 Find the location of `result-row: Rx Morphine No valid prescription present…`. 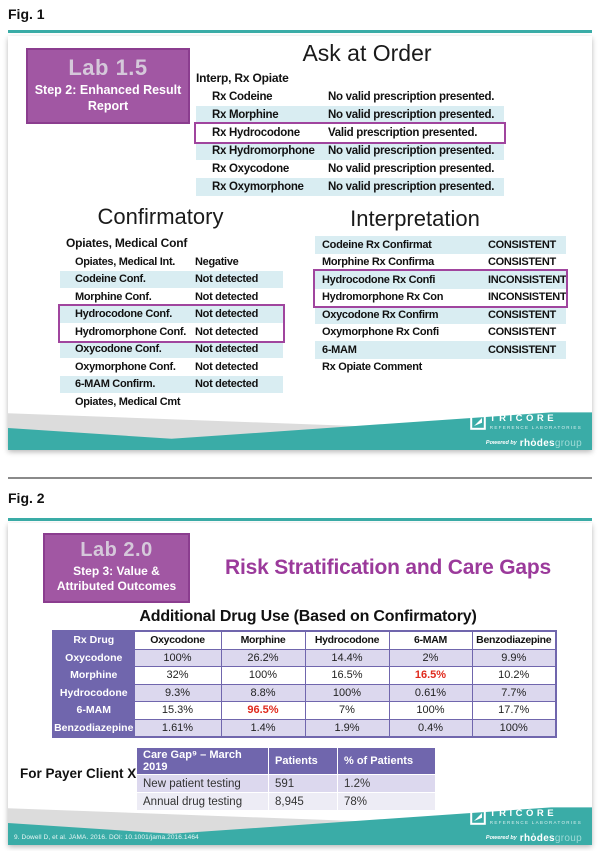

result-row: Rx Morphine No valid prescription present… is located at coordinates (350, 115).